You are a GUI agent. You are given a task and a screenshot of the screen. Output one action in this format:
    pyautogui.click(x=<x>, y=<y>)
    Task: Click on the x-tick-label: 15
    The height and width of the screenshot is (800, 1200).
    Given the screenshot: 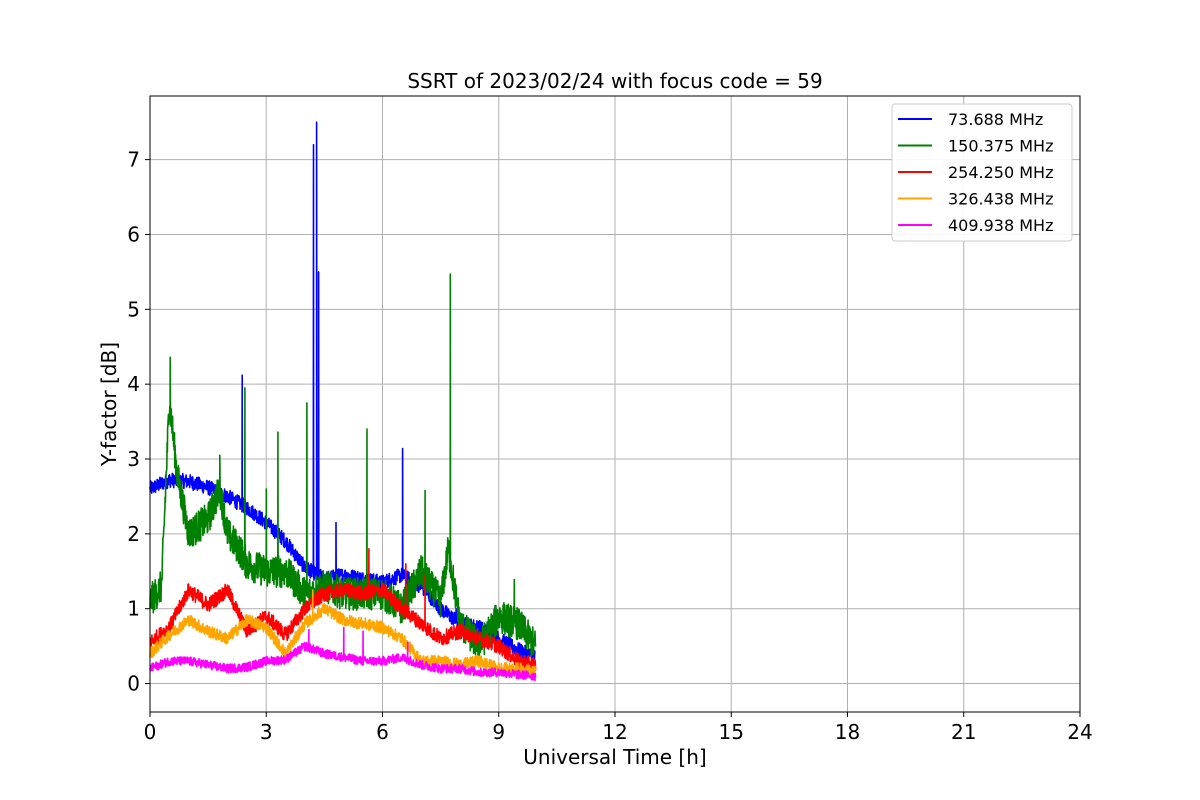 What is the action you would take?
    pyautogui.click(x=731, y=732)
    